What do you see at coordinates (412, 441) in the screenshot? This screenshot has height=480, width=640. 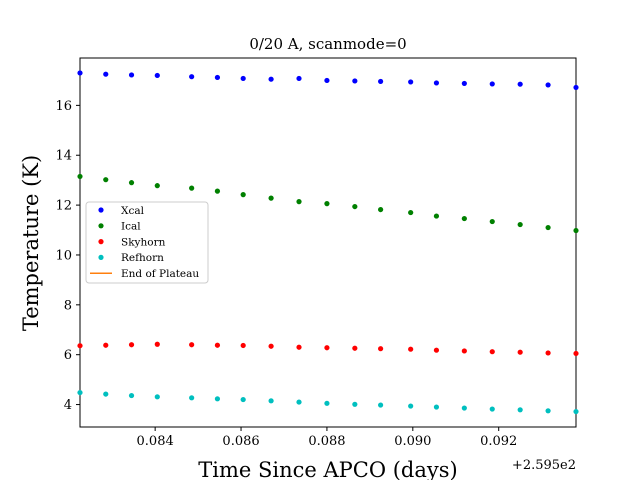 I see `x-tick-label: 0.090` at bounding box center [412, 441].